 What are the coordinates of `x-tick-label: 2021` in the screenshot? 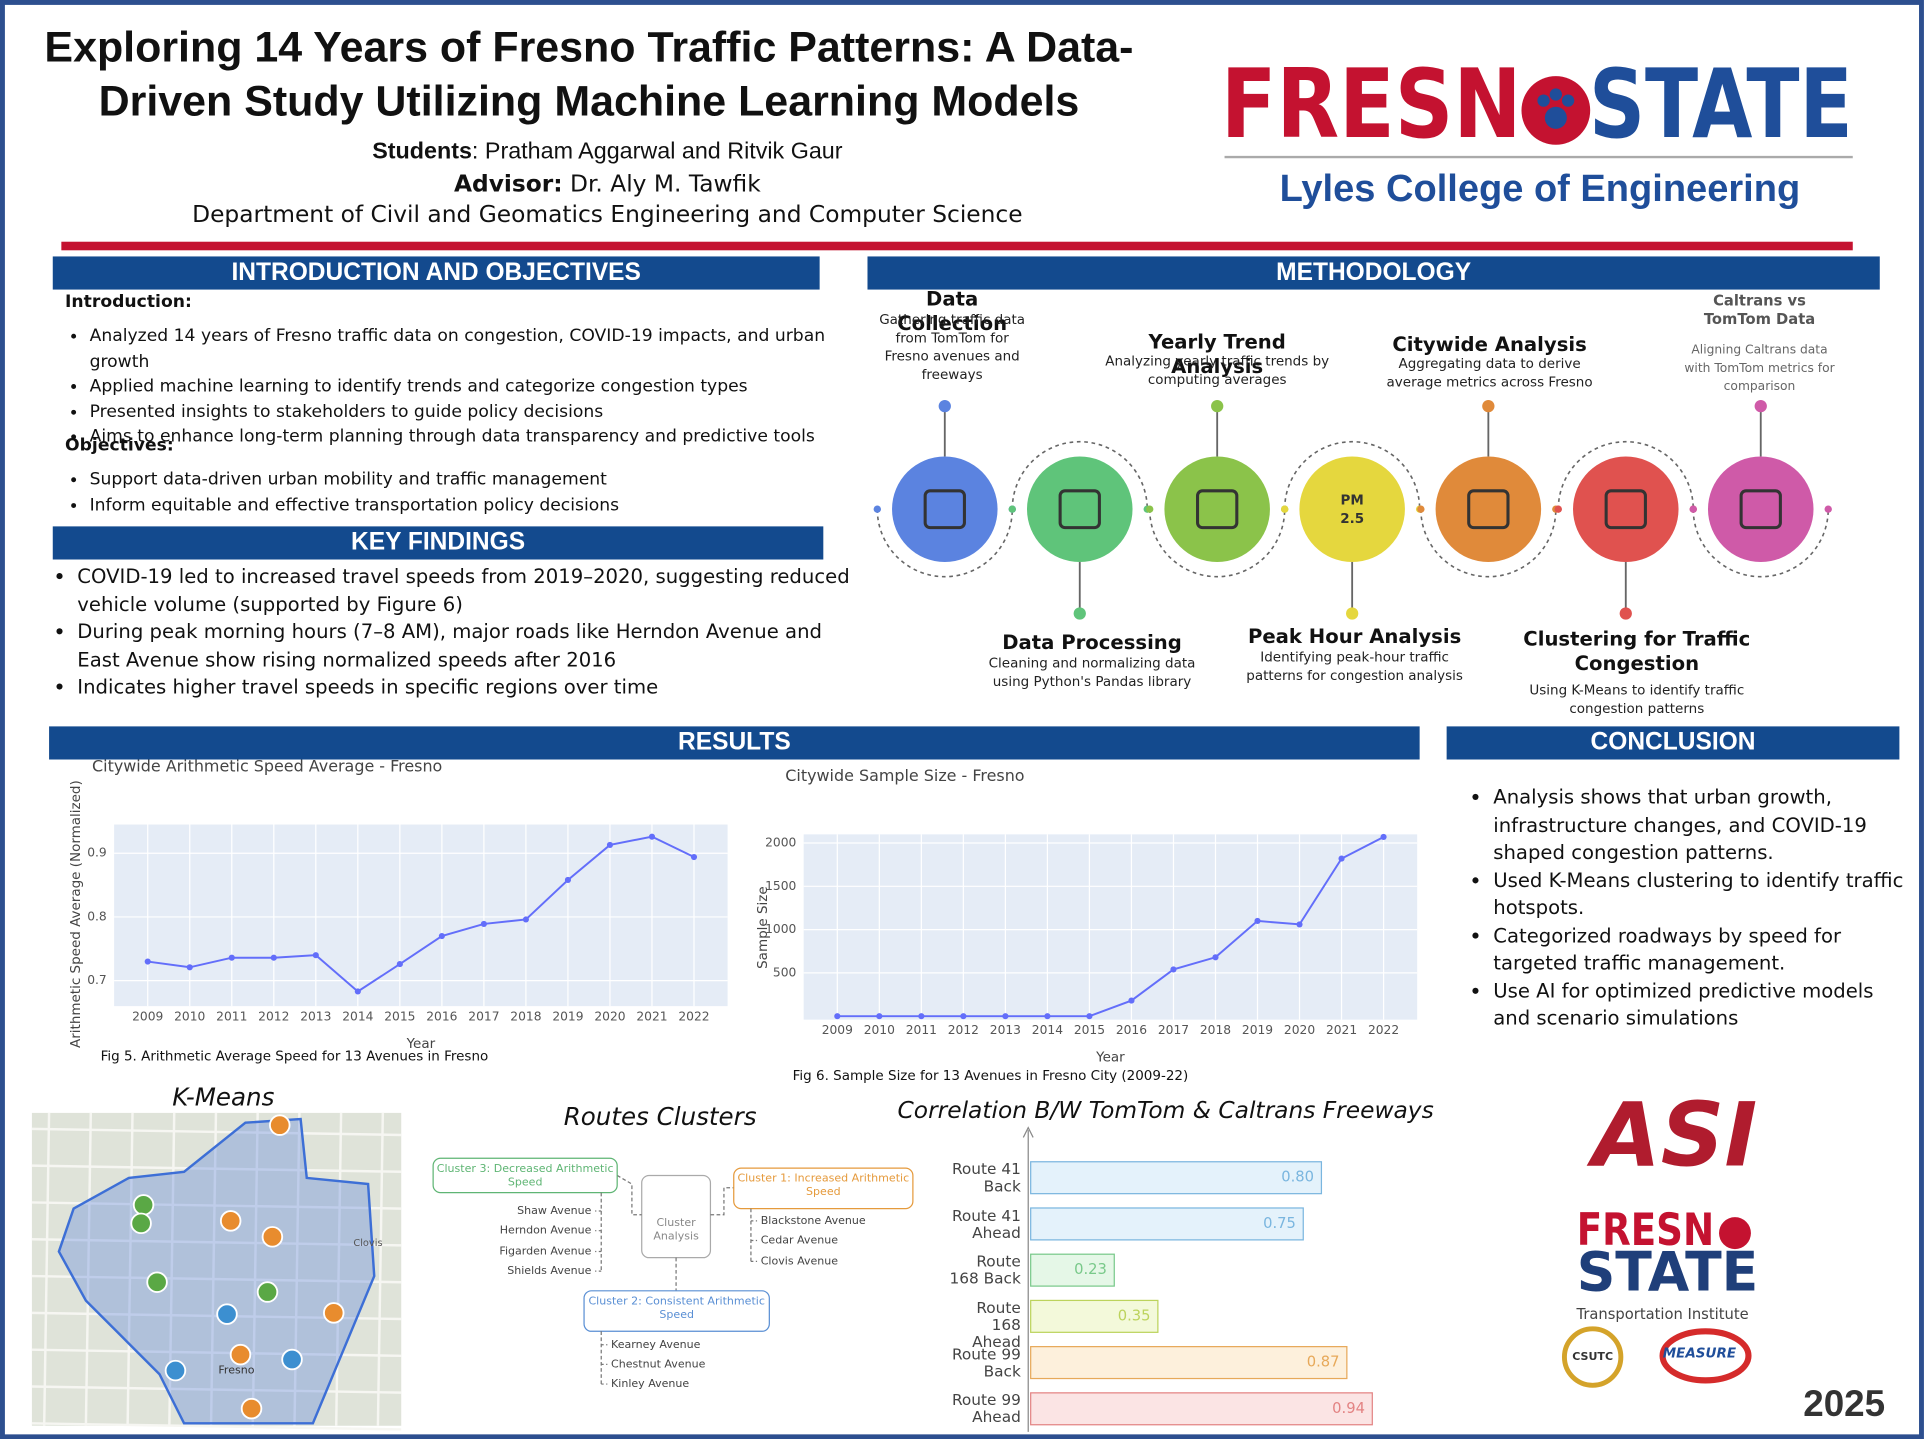 It's located at (1341, 1030).